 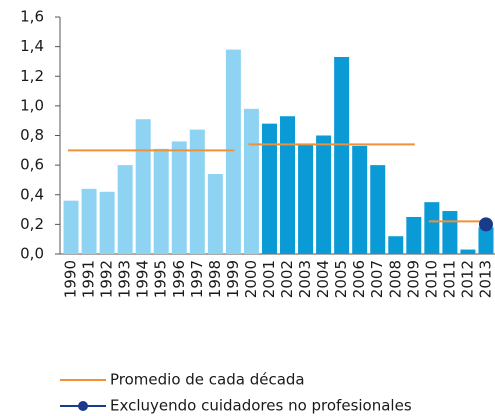 What do you see at coordinates (197, 279) in the screenshot?
I see `x-tick-label: 1997` at bounding box center [197, 279].